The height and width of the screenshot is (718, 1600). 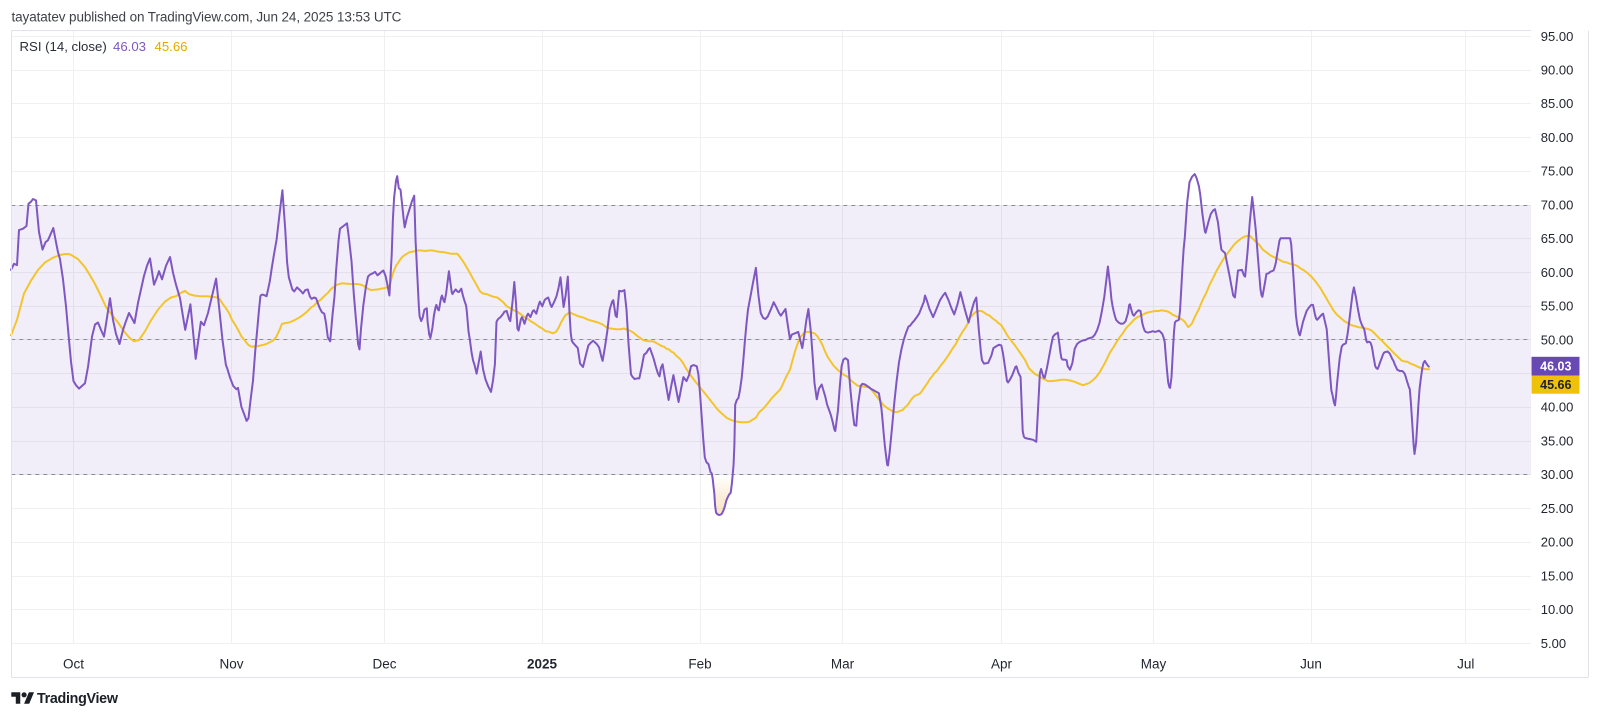 What do you see at coordinates (1557, 339) in the screenshot?
I see `svg-text: 50.00` at bounding box center [1557, 339].